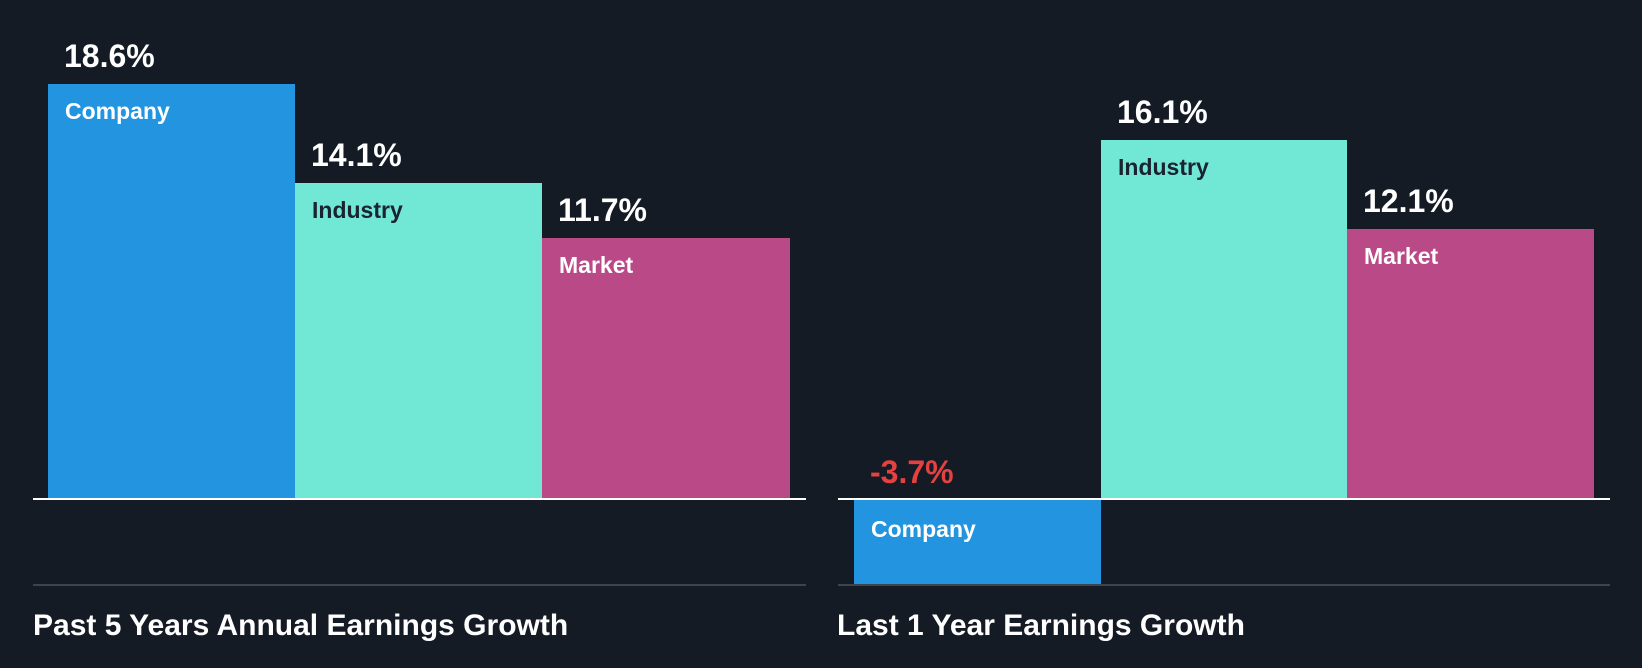 The height and width of the screenshot is (668, 1642). Describe the element at coordinates (912, 472) in the screenshot. I see `value-label-company: -3.7%` at that location.